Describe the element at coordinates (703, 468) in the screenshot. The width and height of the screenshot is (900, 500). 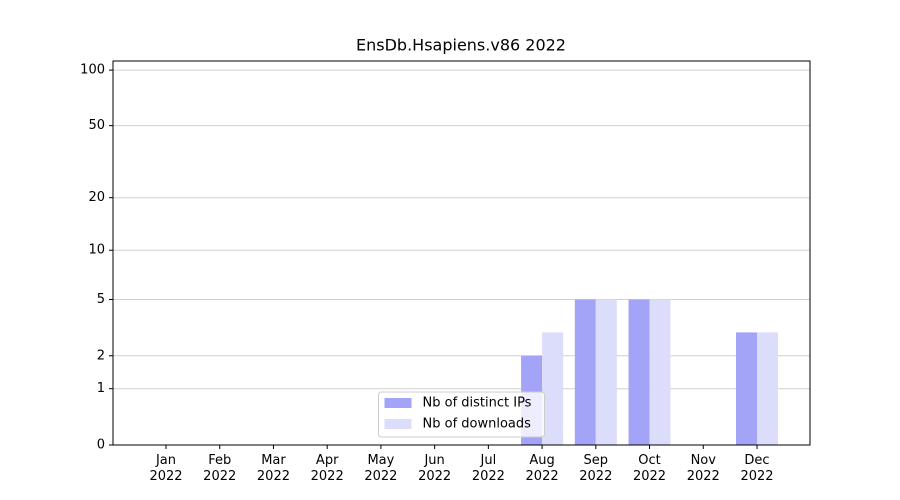
I see `x-tick-label: Nov 2022` at that location.